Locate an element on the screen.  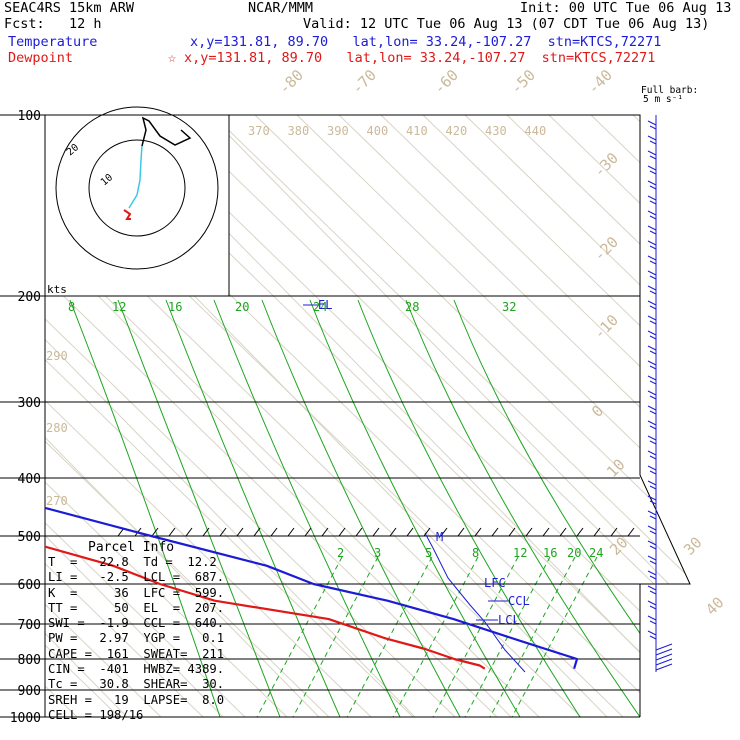
theta-label: 270 is located at coordinates (57, 501).